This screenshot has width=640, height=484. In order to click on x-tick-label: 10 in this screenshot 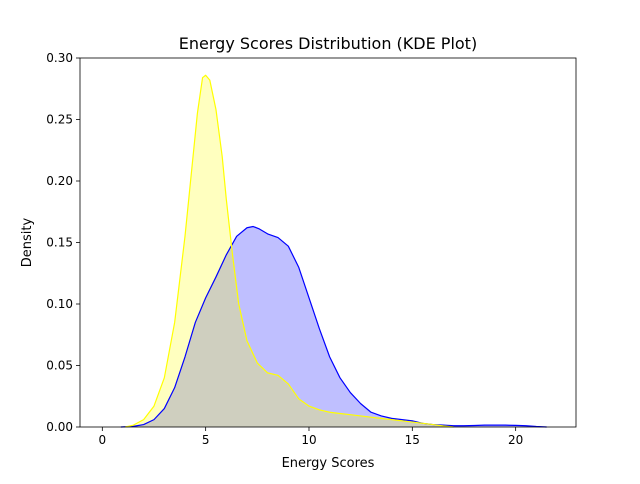, I will do `click(308, 440)`.